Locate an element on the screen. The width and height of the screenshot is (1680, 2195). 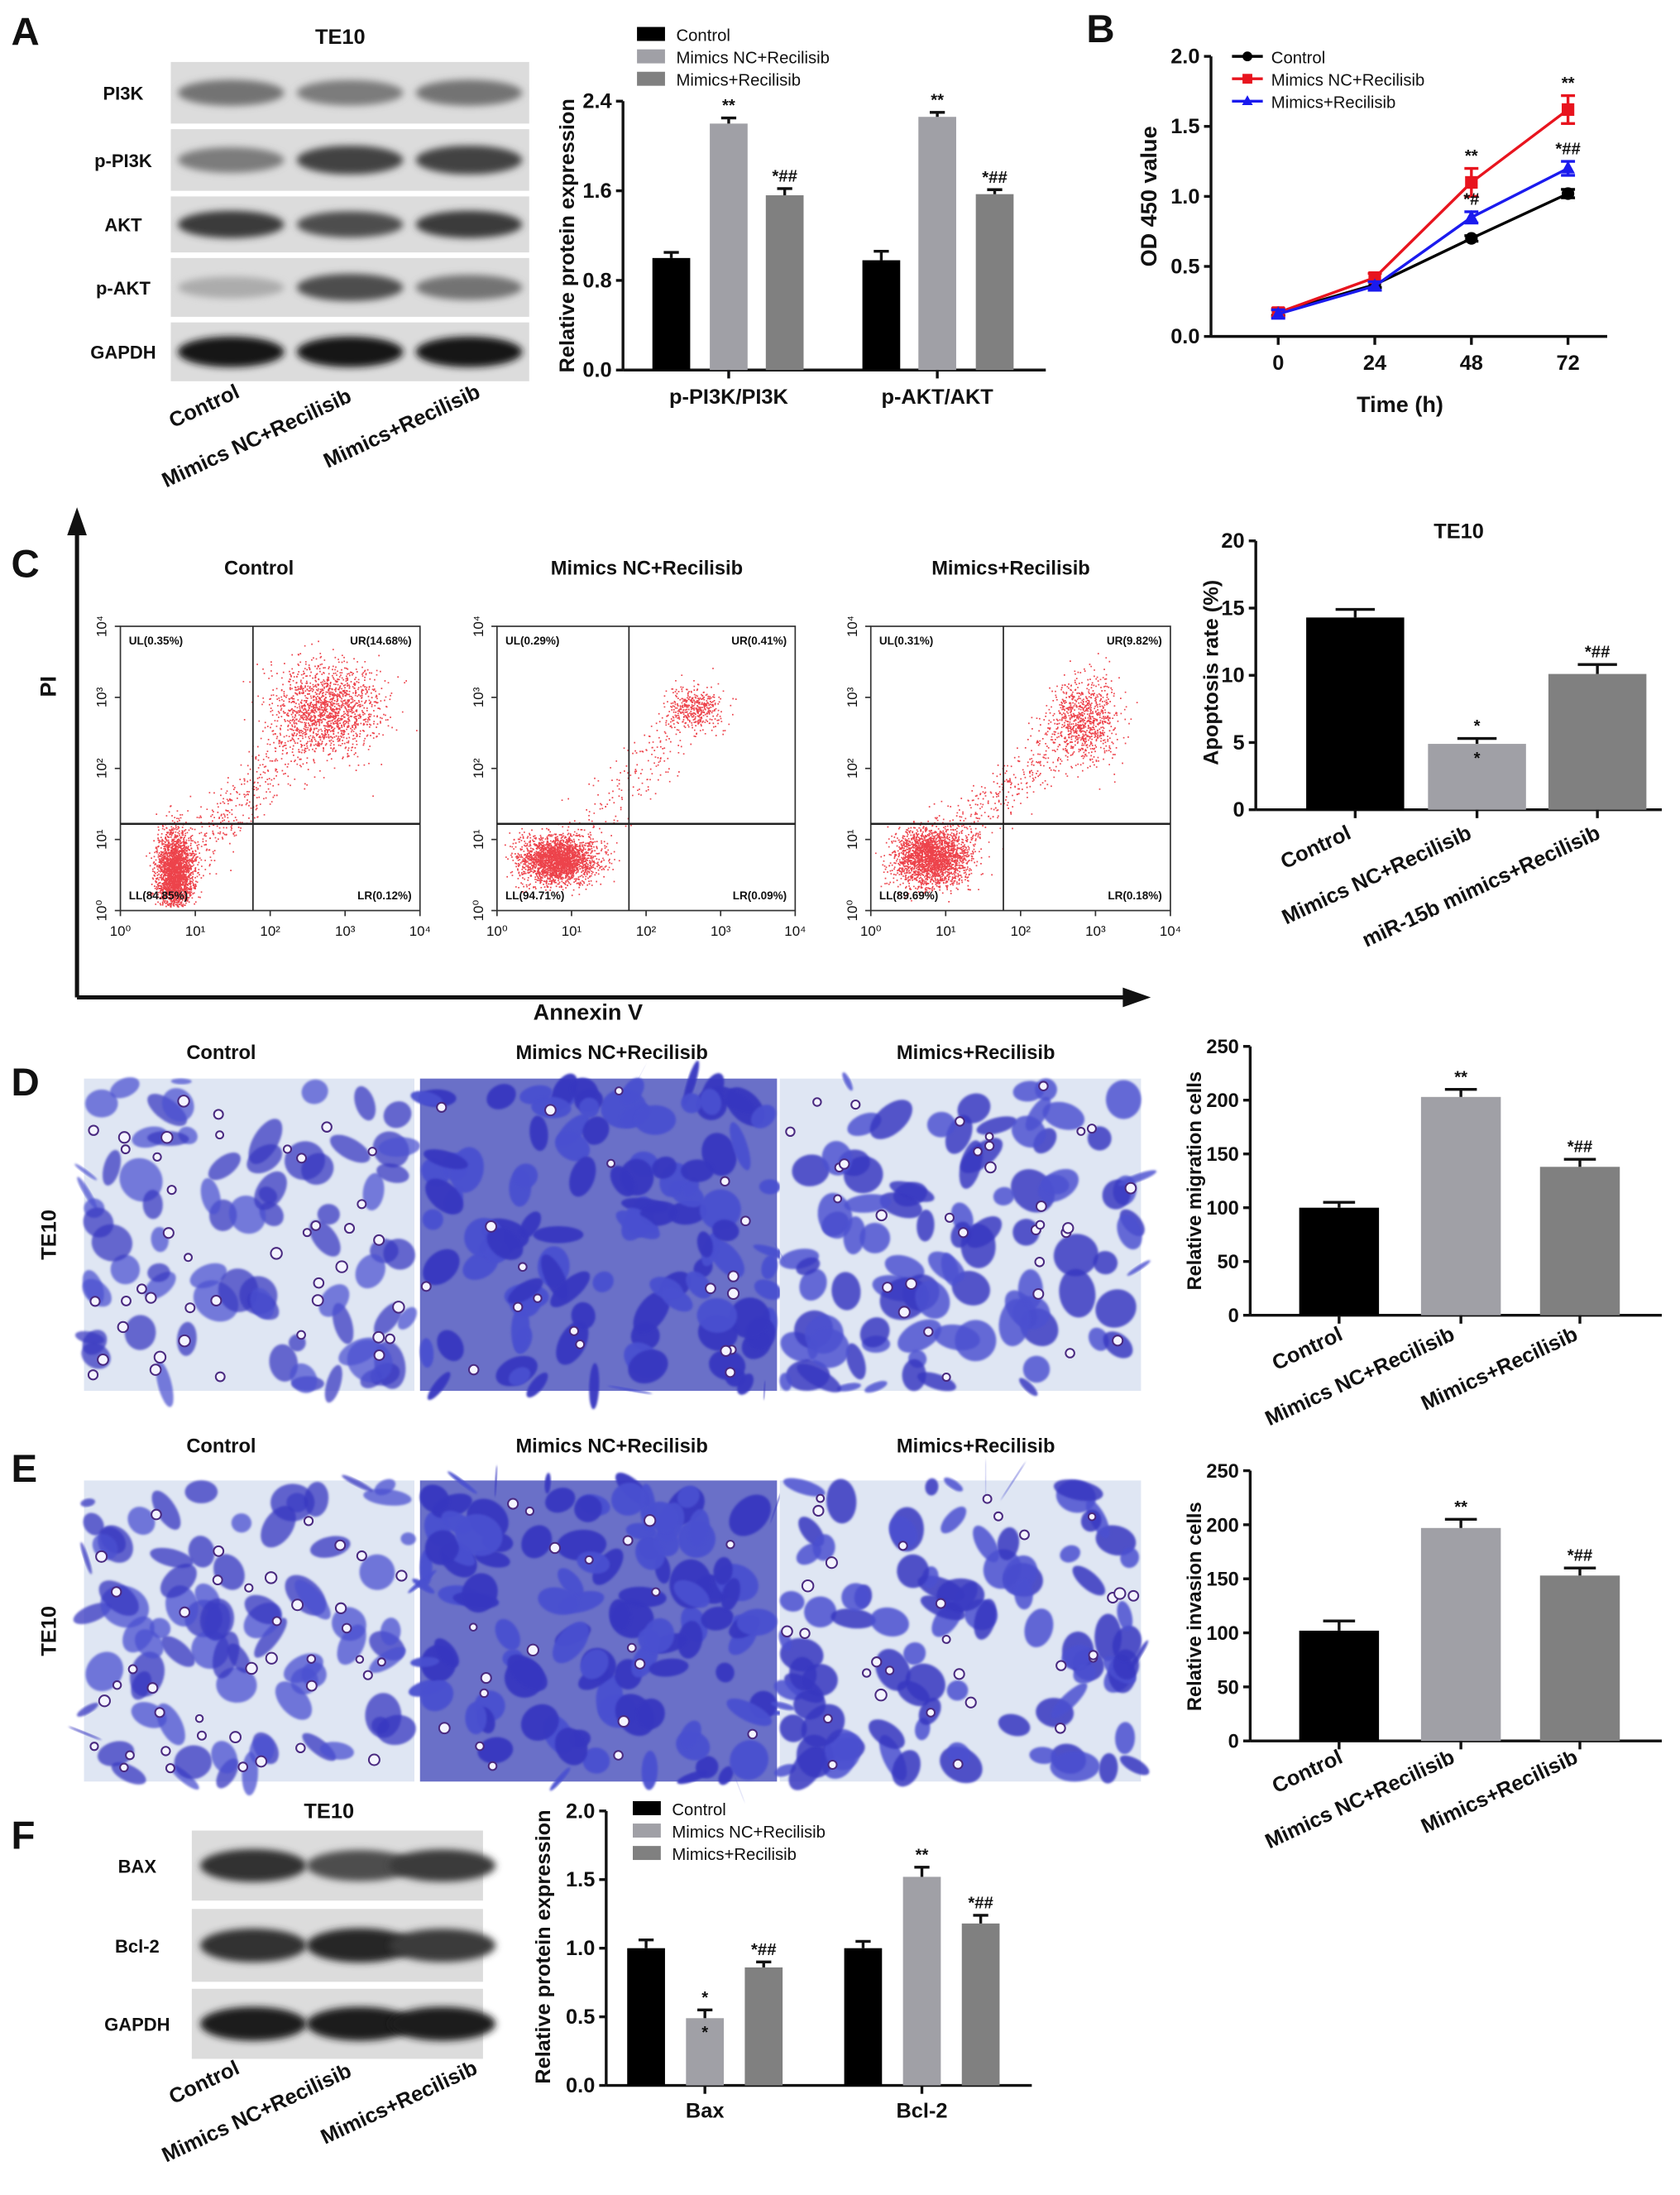
x-tick-label: Control is located at coordinates (1308, 1349).